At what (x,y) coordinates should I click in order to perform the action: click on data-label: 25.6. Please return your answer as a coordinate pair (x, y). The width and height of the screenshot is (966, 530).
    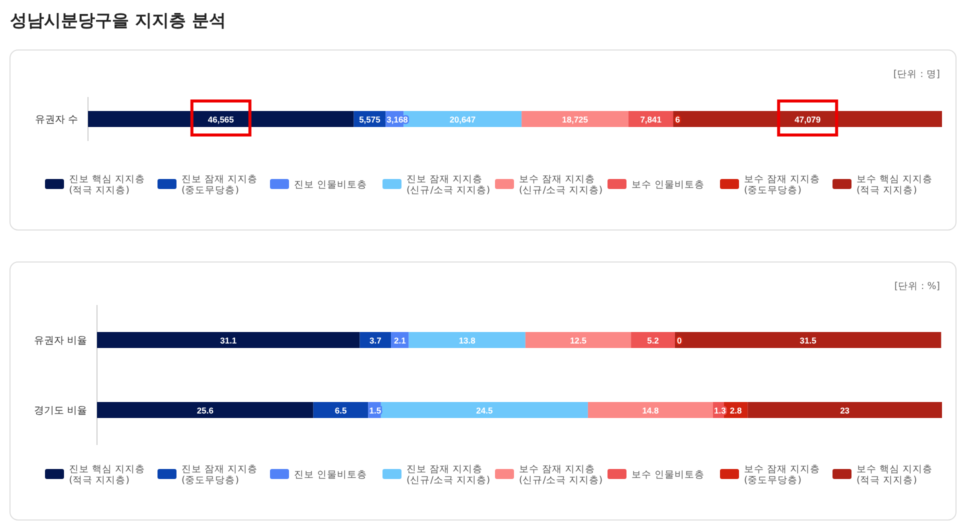
    Looking at the image, I should click on (205, 411).